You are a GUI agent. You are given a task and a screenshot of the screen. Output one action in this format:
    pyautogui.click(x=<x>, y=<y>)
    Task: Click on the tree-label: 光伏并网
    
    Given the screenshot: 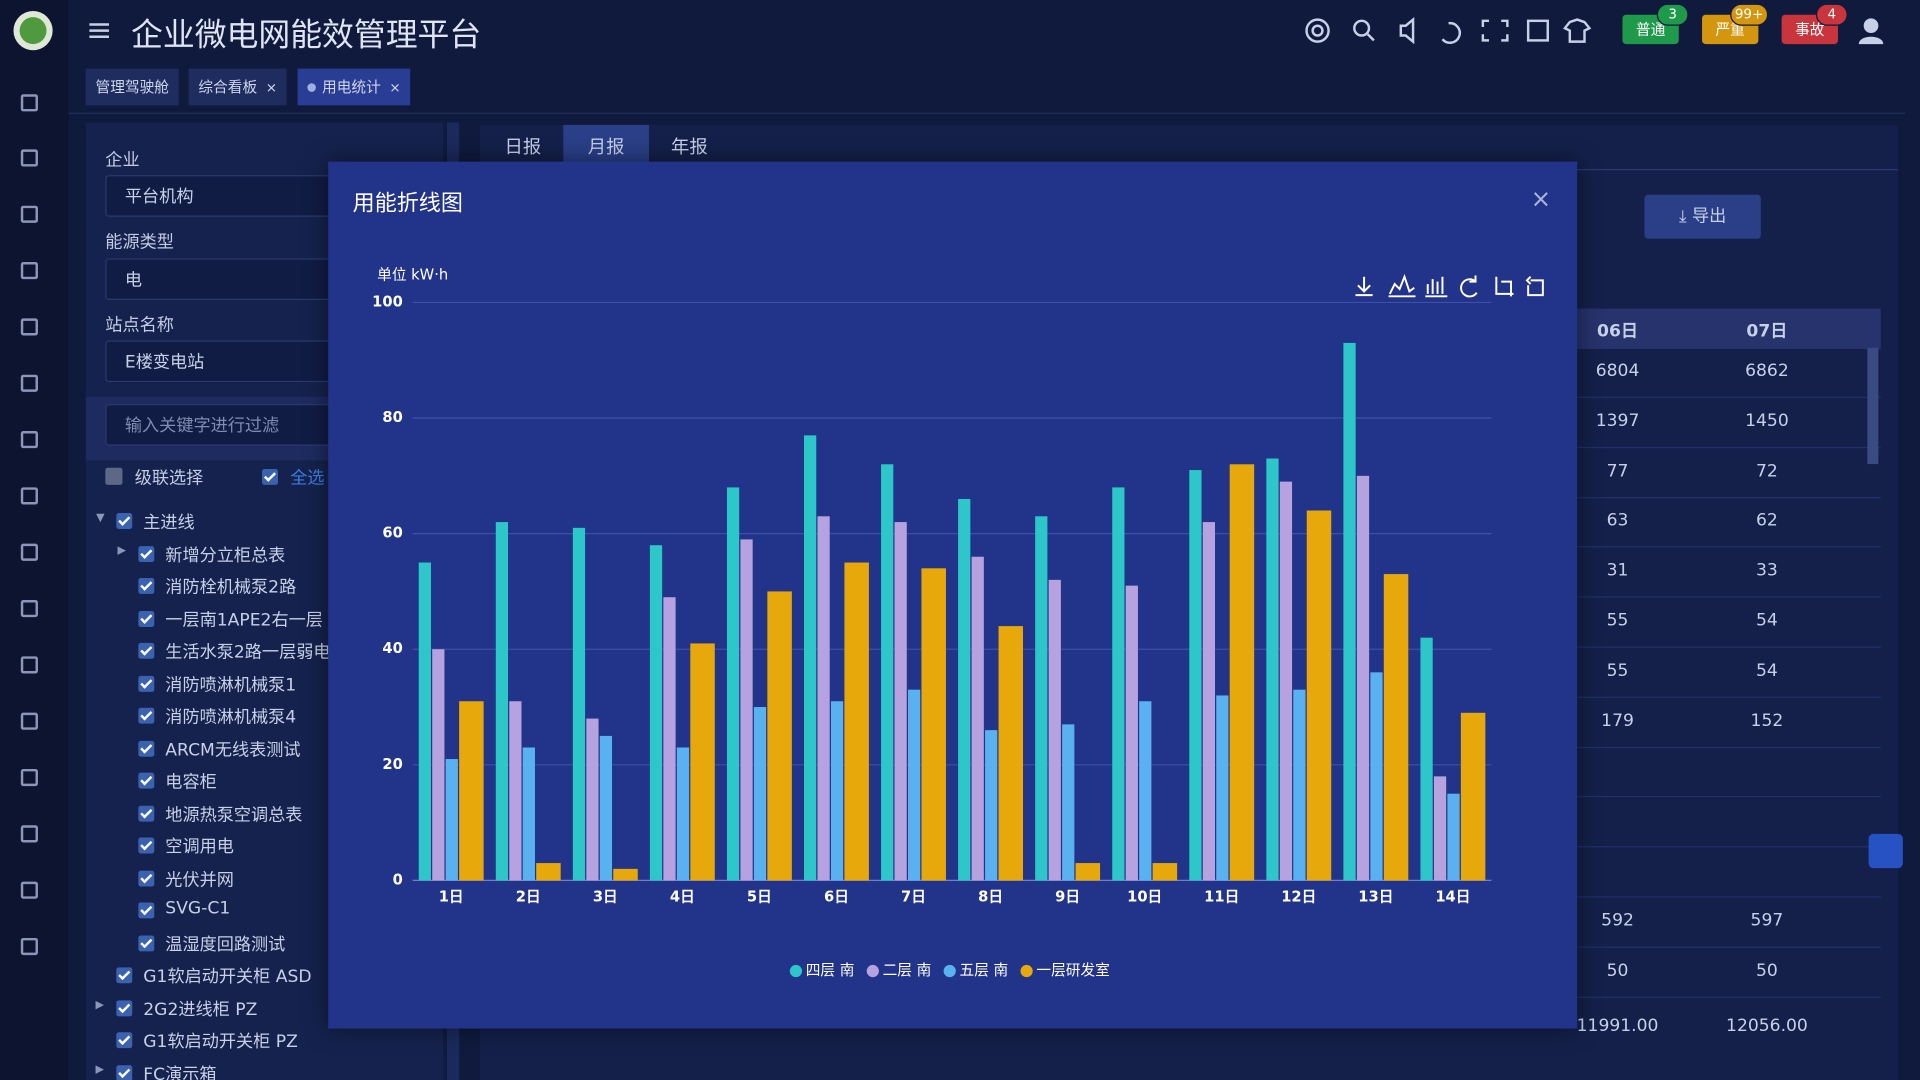 What is the action you would take?
    pyautogui.click(x=199, y=880)
    